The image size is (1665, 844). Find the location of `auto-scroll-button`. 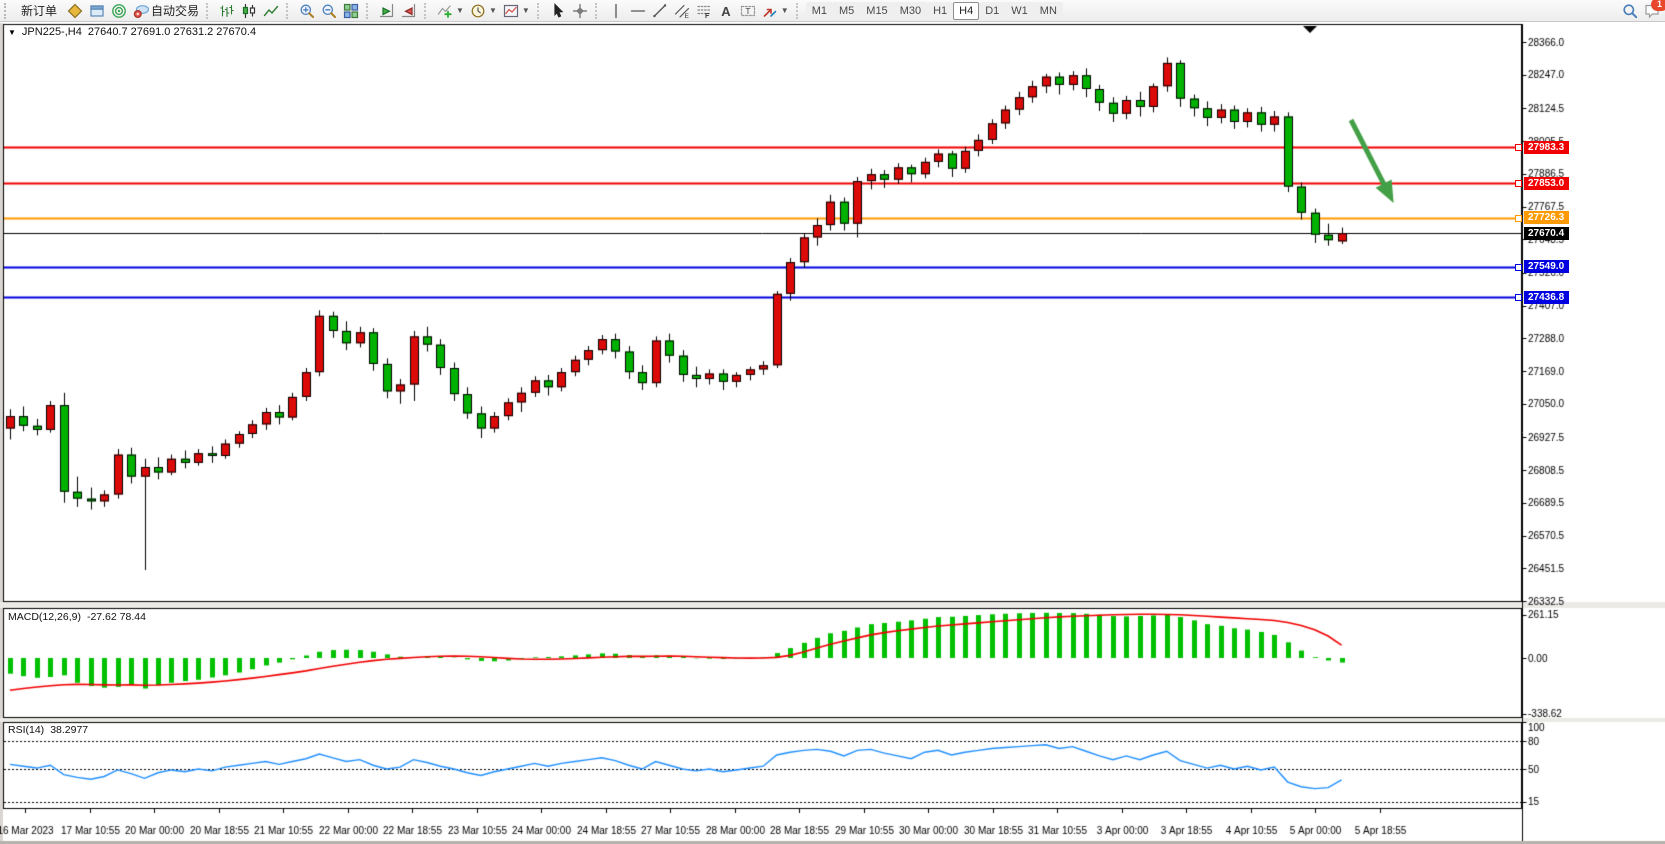

auto-scroll-button is located at coordinates (387, 11).